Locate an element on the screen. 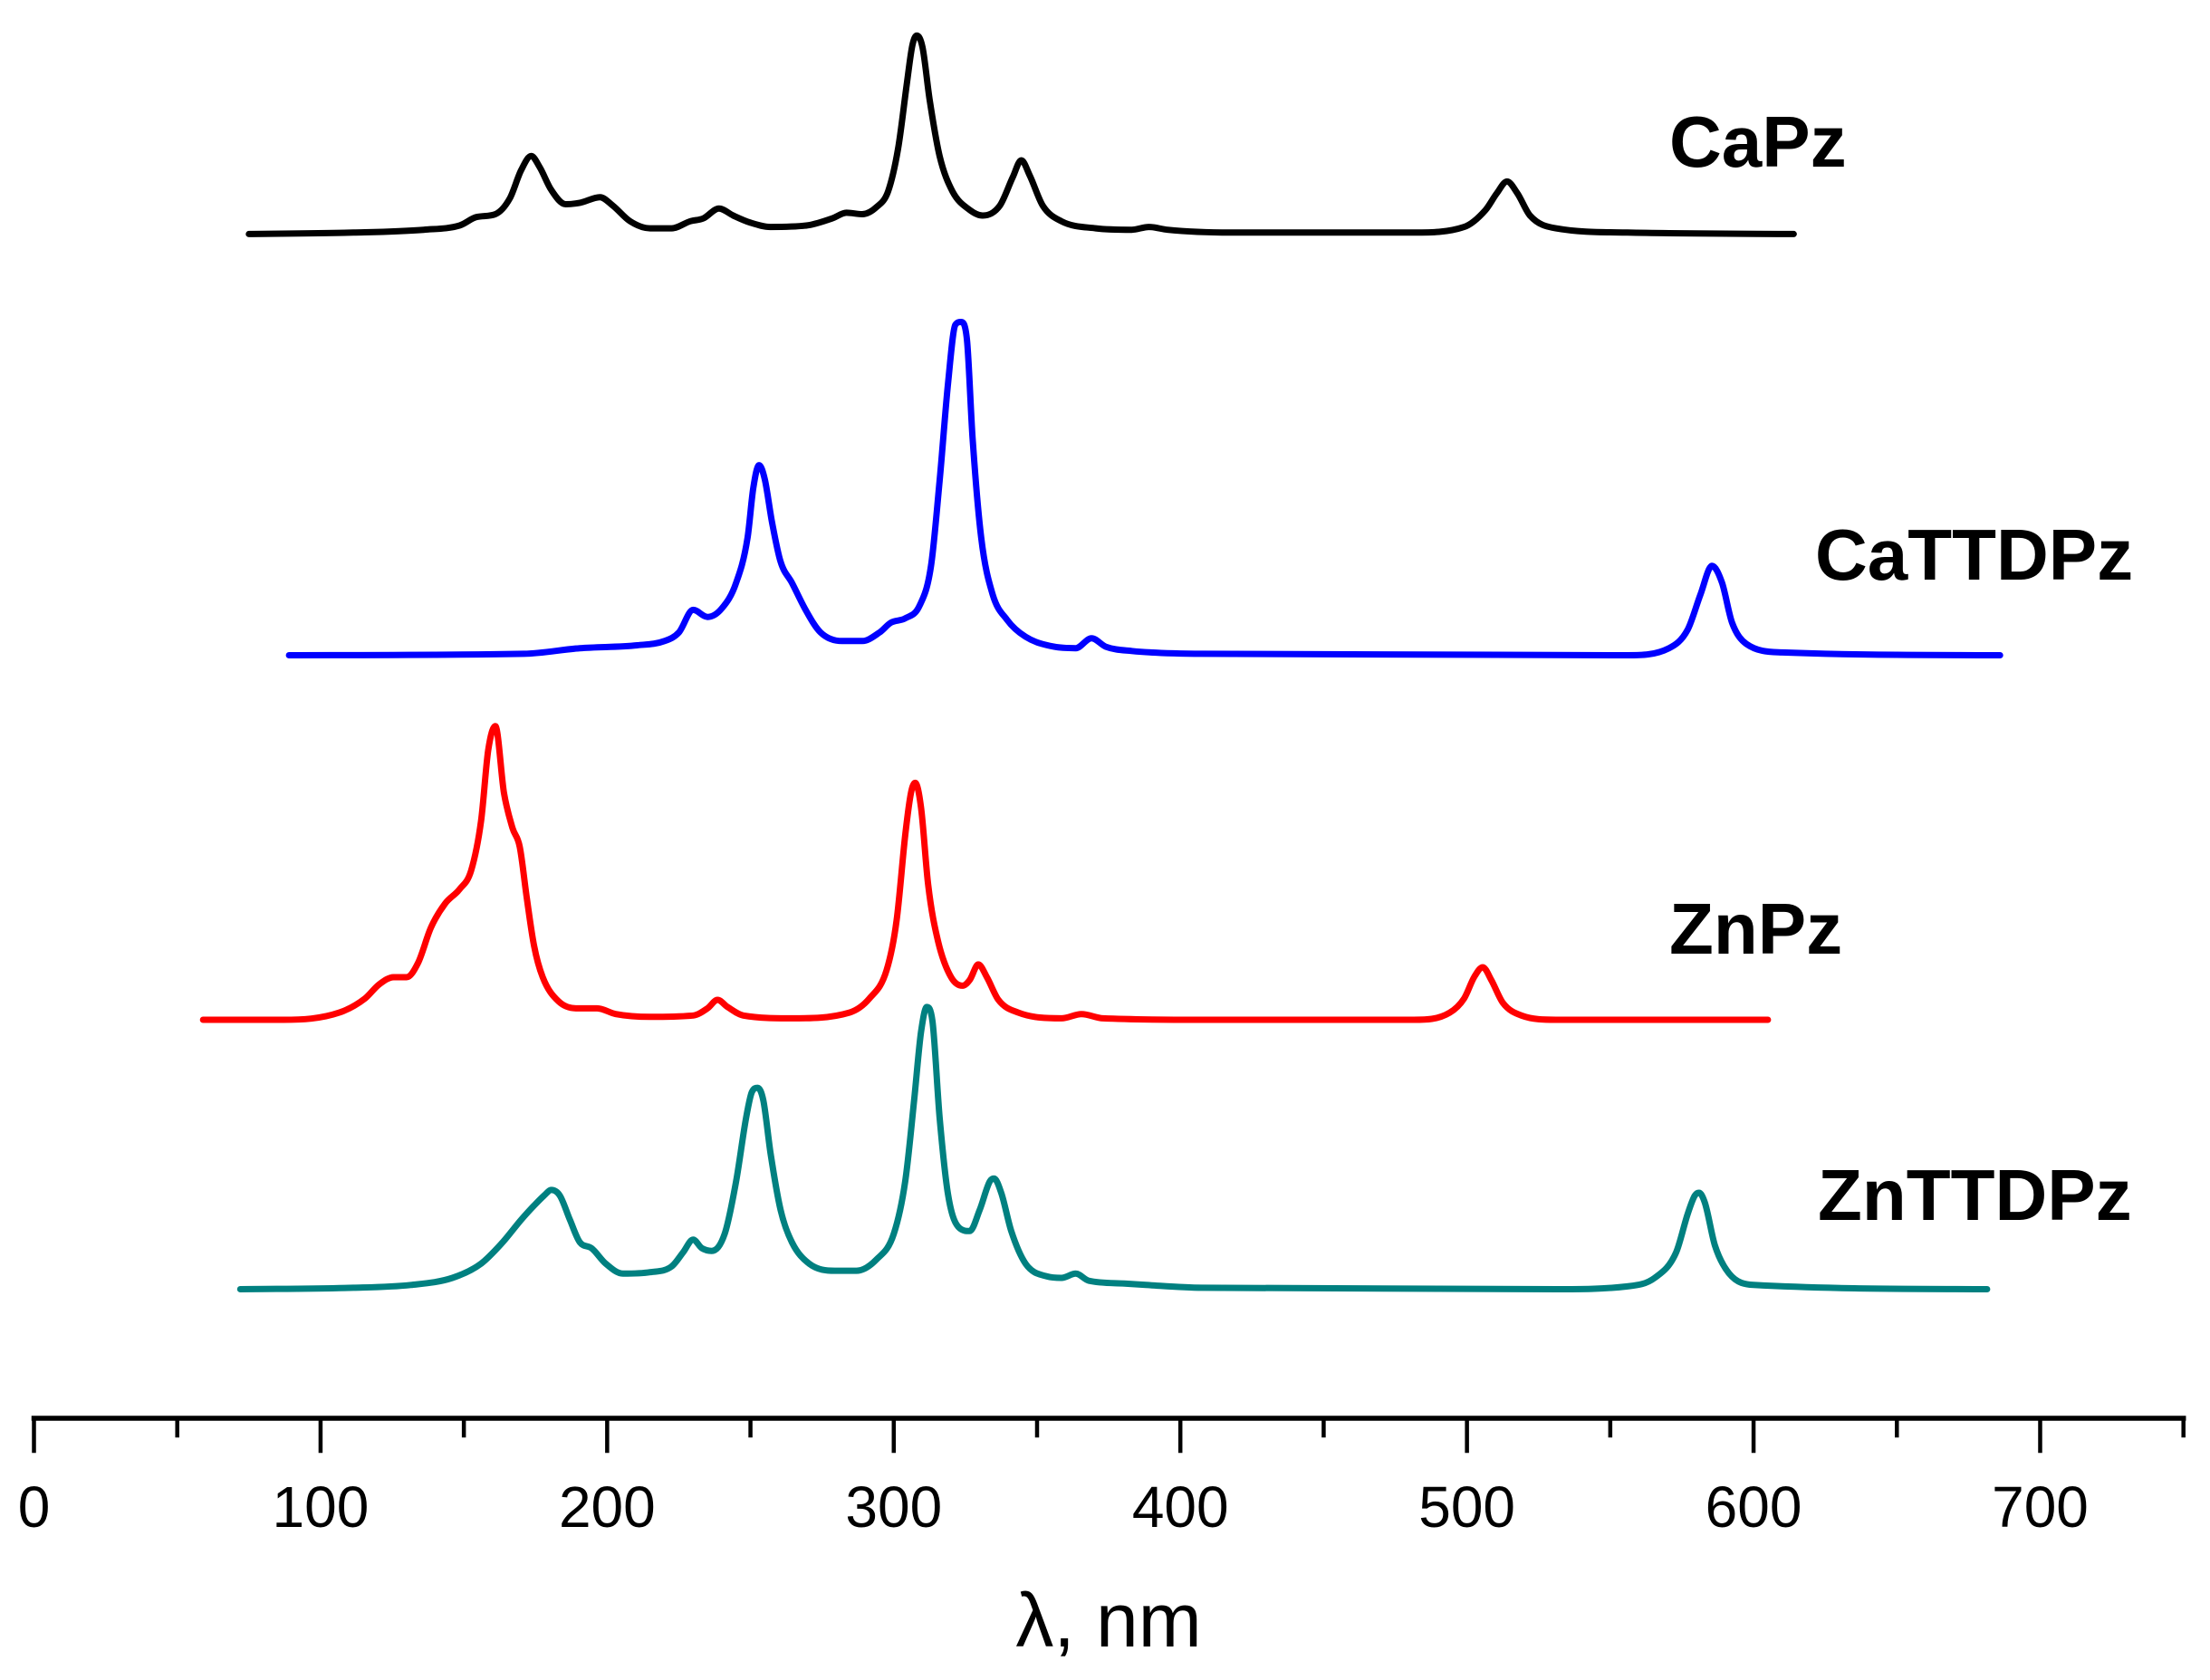 The width and height of the screenshot is (2210, 1680). series-line-znpz is located at coordinates (986, 873).